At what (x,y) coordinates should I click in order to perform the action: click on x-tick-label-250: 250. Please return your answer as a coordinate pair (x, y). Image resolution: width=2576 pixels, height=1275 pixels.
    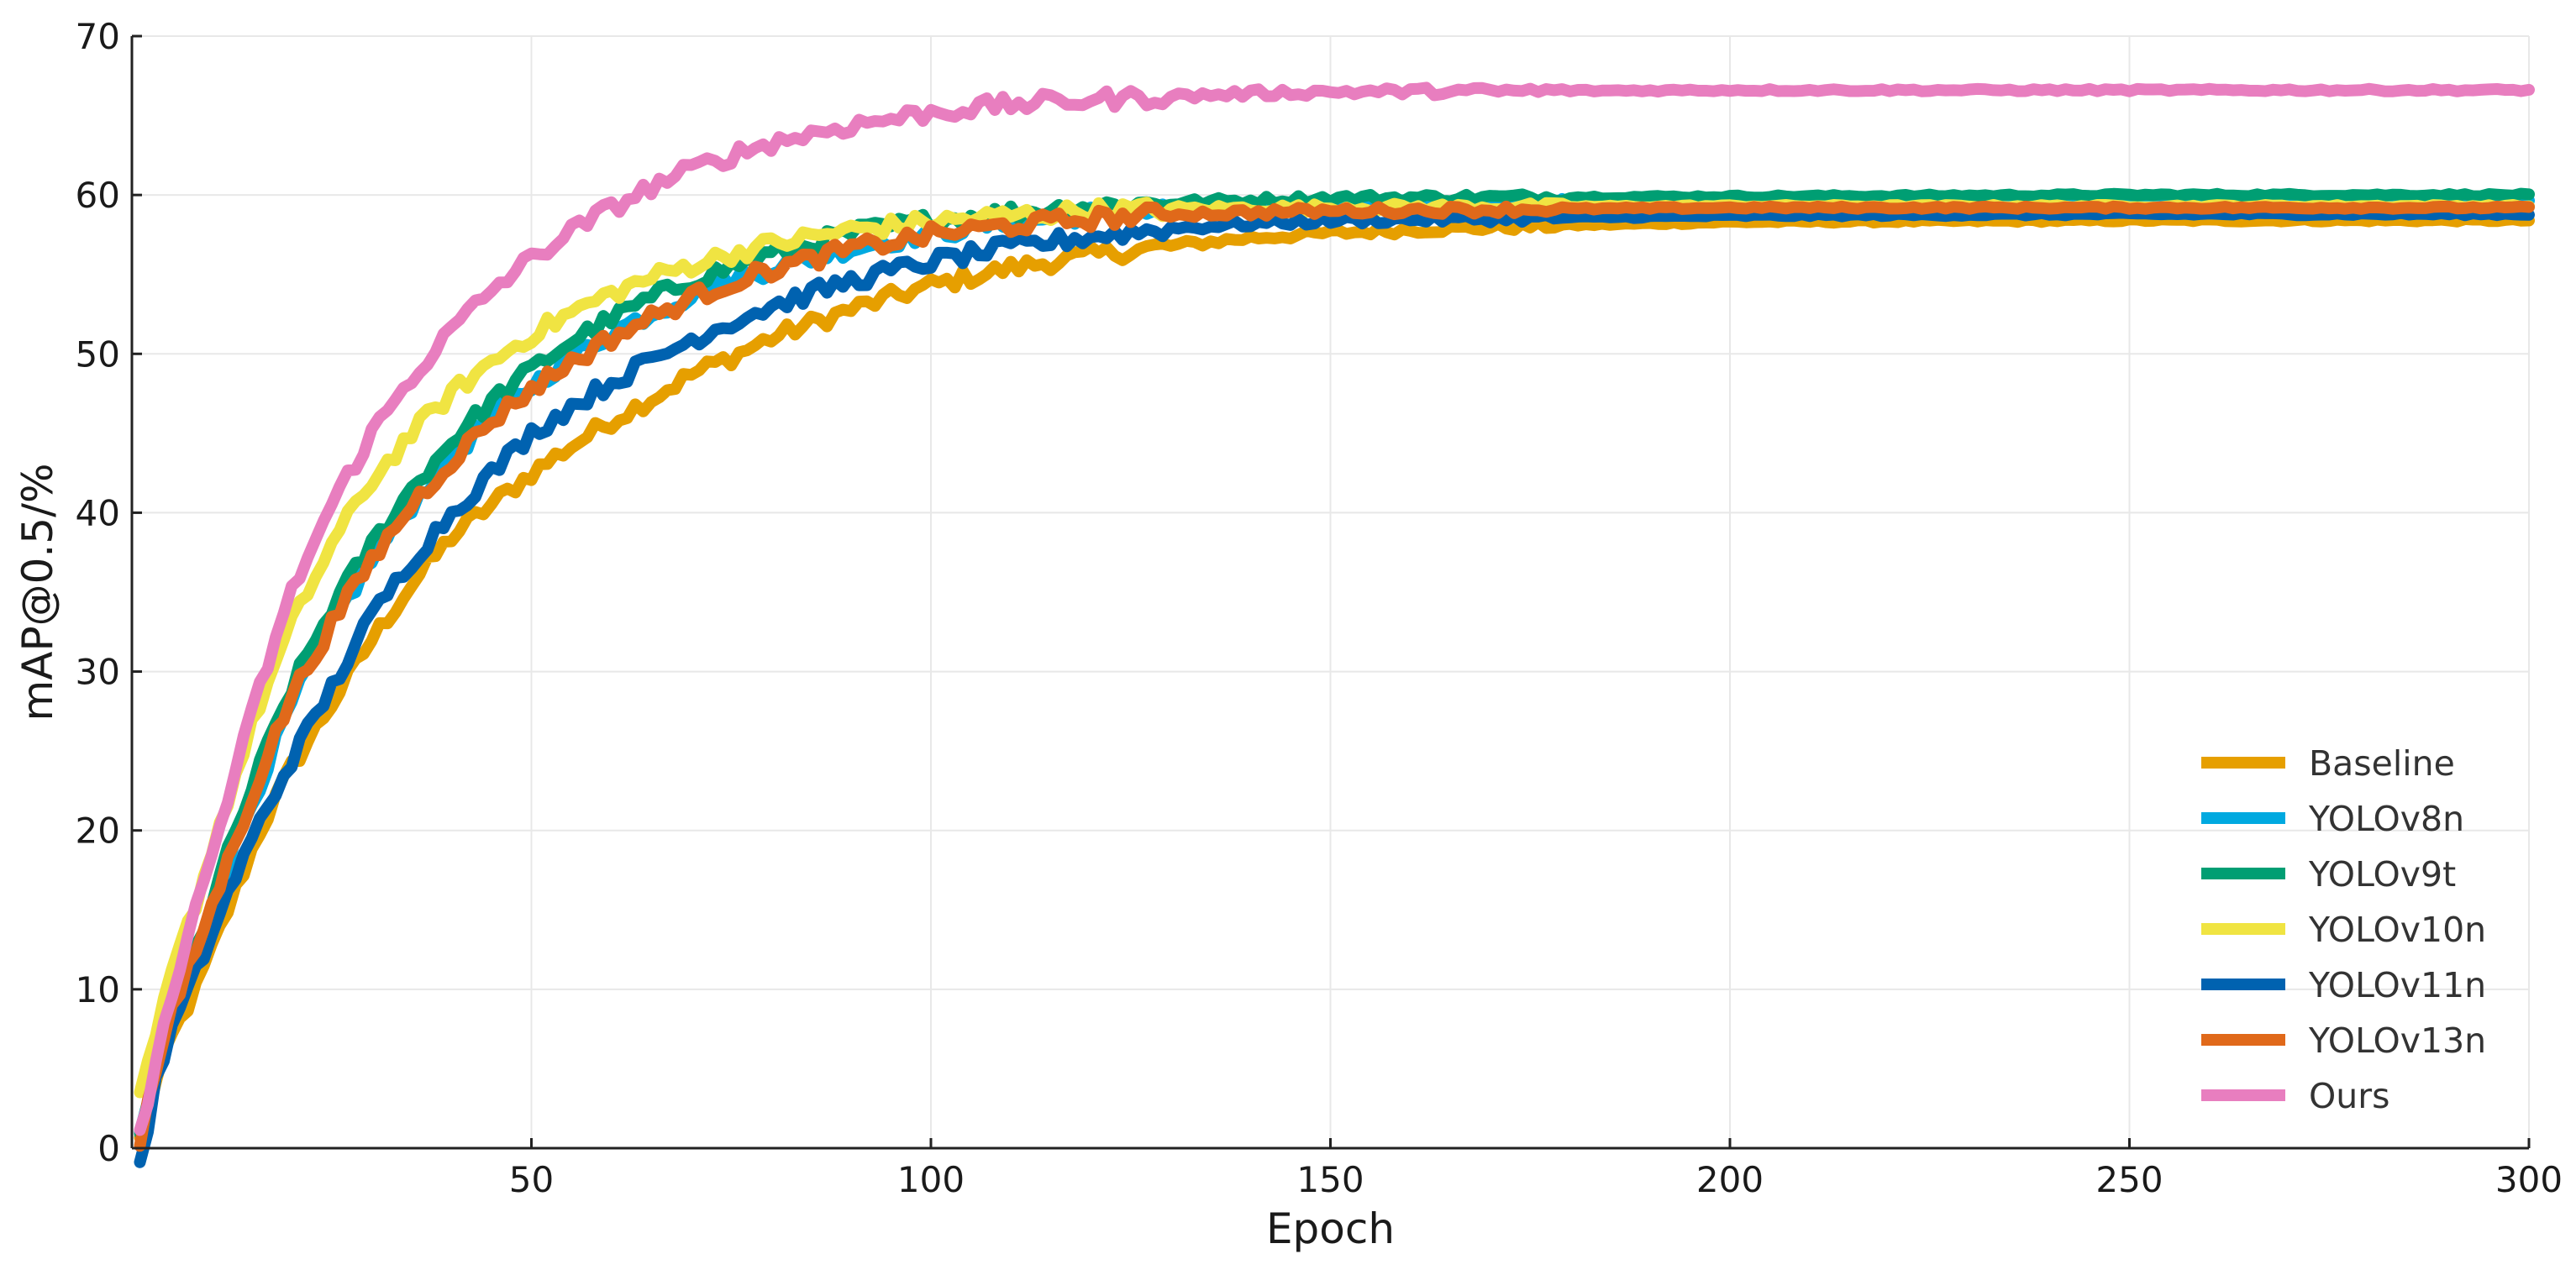
    Looking at the image, I should click on (2129, 1180).